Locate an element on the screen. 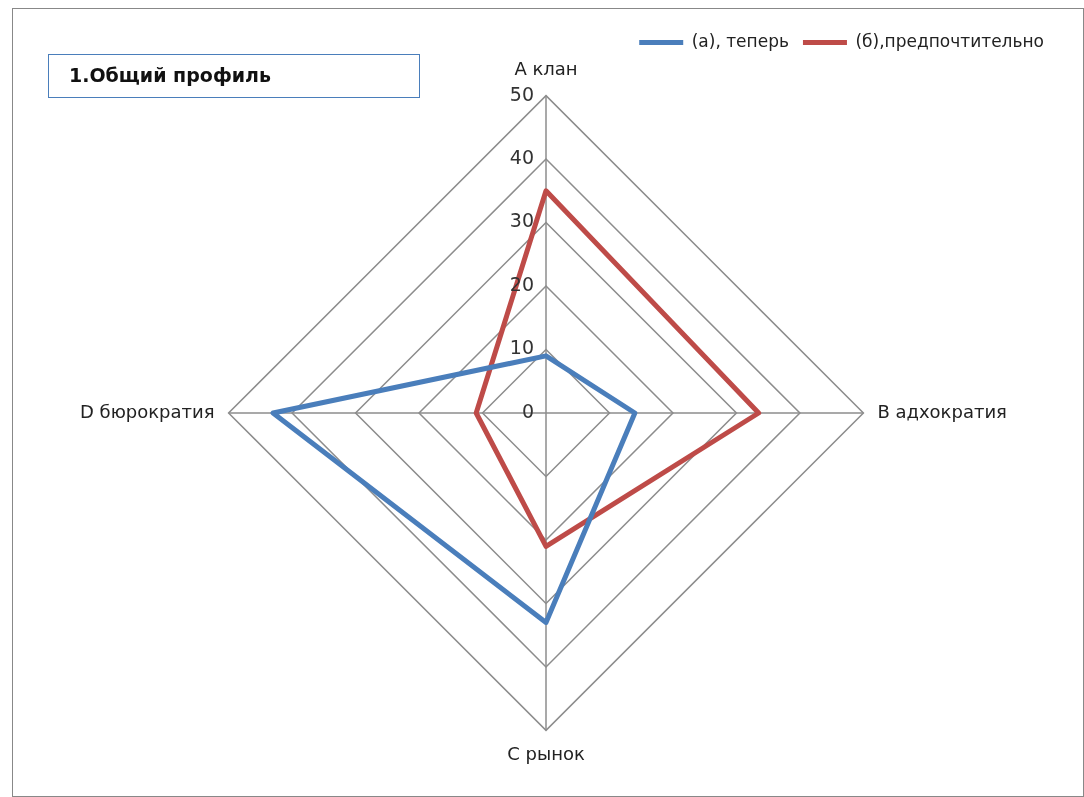 This screenshot has width=1084, height=797. y-tick-label: 40 is located at coordinates (521, 157).